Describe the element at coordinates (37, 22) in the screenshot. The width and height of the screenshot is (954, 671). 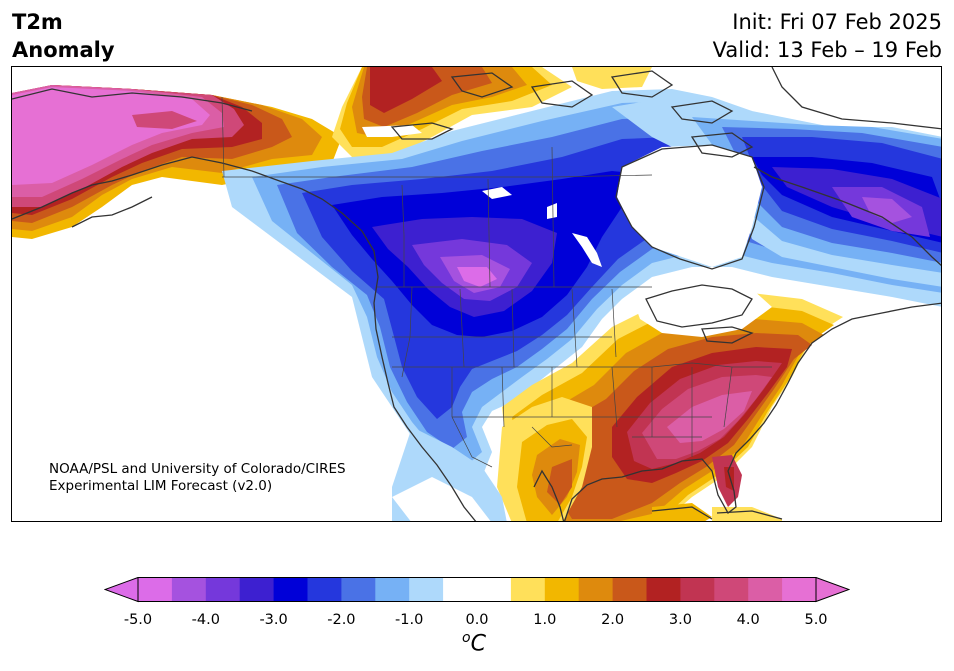
I see `title-line-1: T2m` at that location.